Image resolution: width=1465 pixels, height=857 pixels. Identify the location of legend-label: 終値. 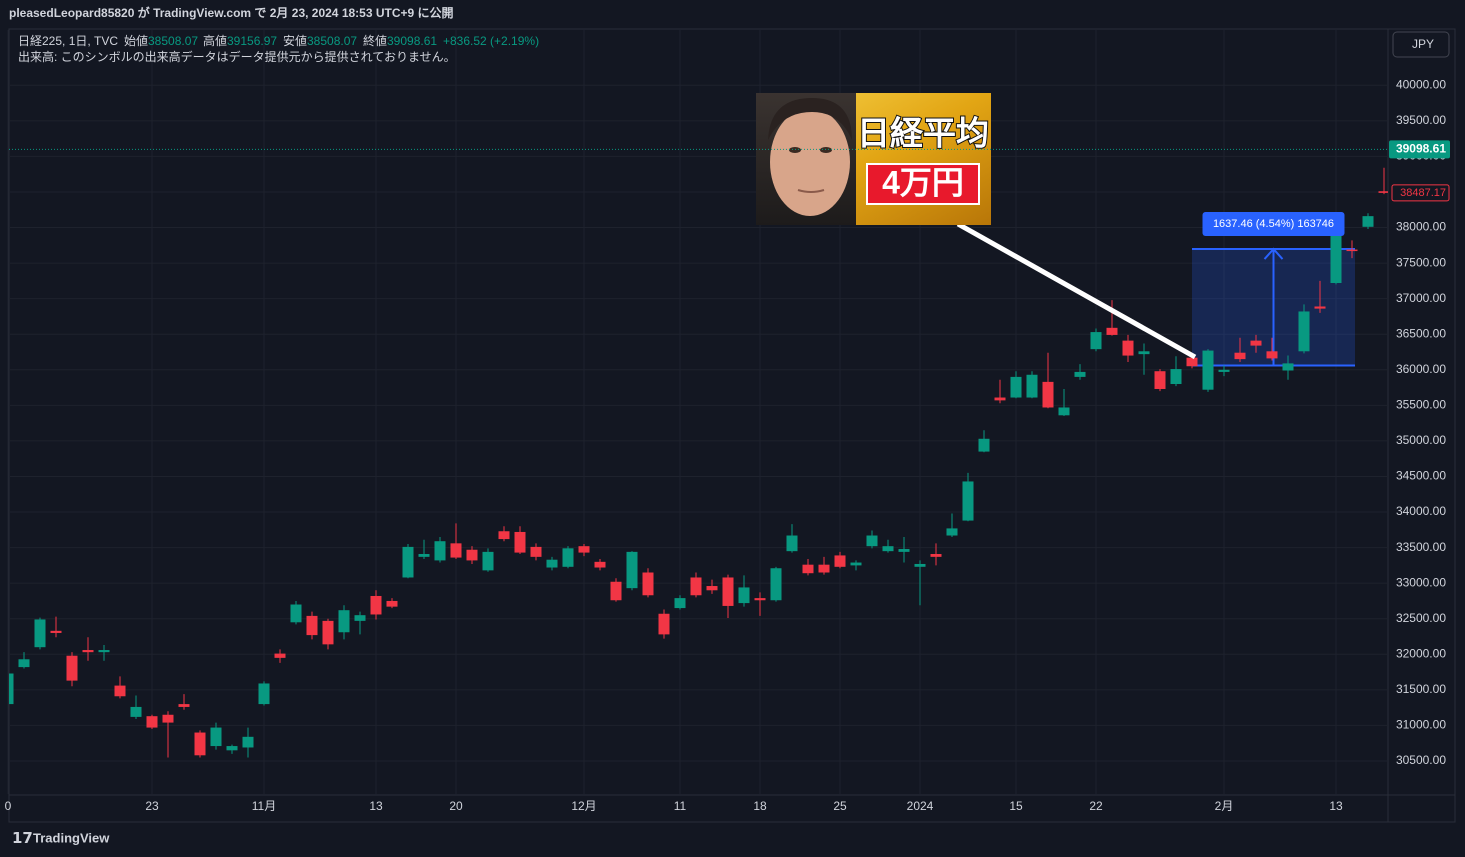
(375, 40).